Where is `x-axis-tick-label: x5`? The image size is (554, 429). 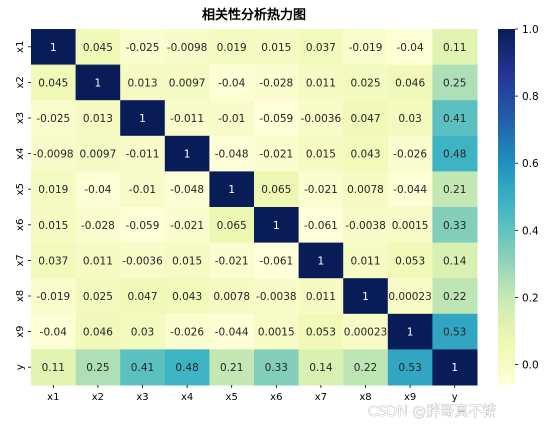
x-axis-tick-label: x5 is located at coordinates (232, 397).